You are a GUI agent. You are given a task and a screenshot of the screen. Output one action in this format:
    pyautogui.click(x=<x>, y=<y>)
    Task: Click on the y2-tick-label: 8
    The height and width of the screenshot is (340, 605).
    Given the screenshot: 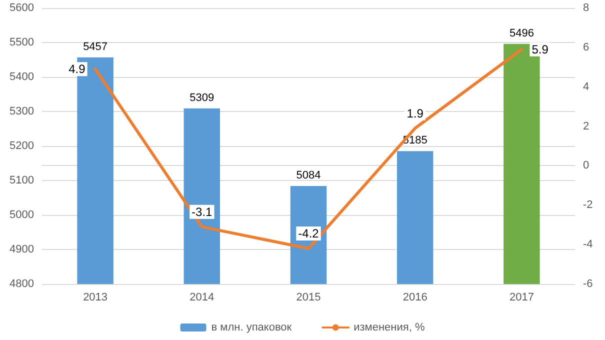 What is the action you would take?
    pyautogui.click(x=586, y=8)
    